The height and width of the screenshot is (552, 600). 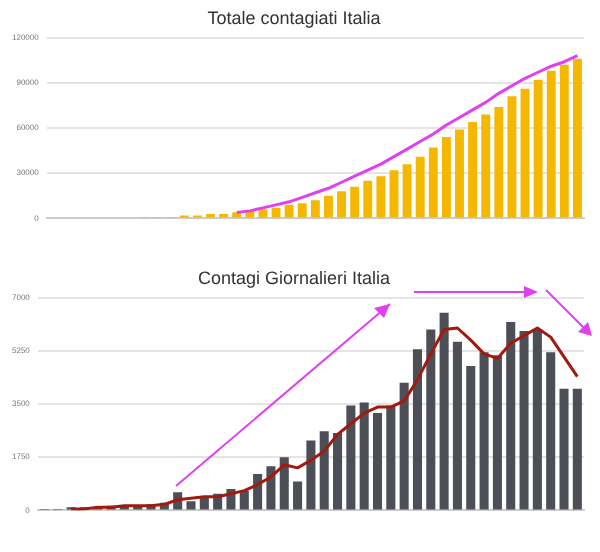 I want to click on chart-title: Totale contagiati Italia, so click(x=294, y=17).